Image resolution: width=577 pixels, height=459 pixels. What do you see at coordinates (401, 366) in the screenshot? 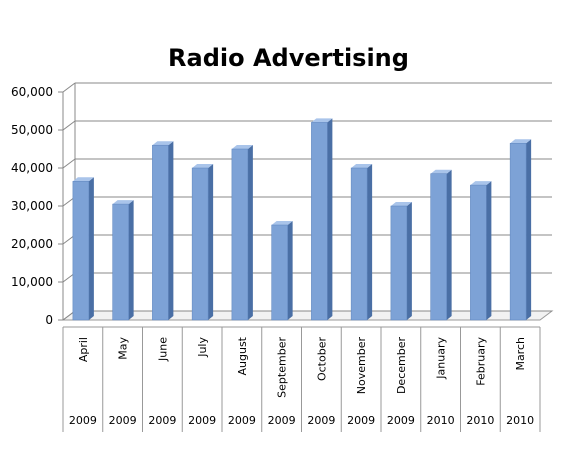
I see `category-label: December` at bounding box center [401, 366].